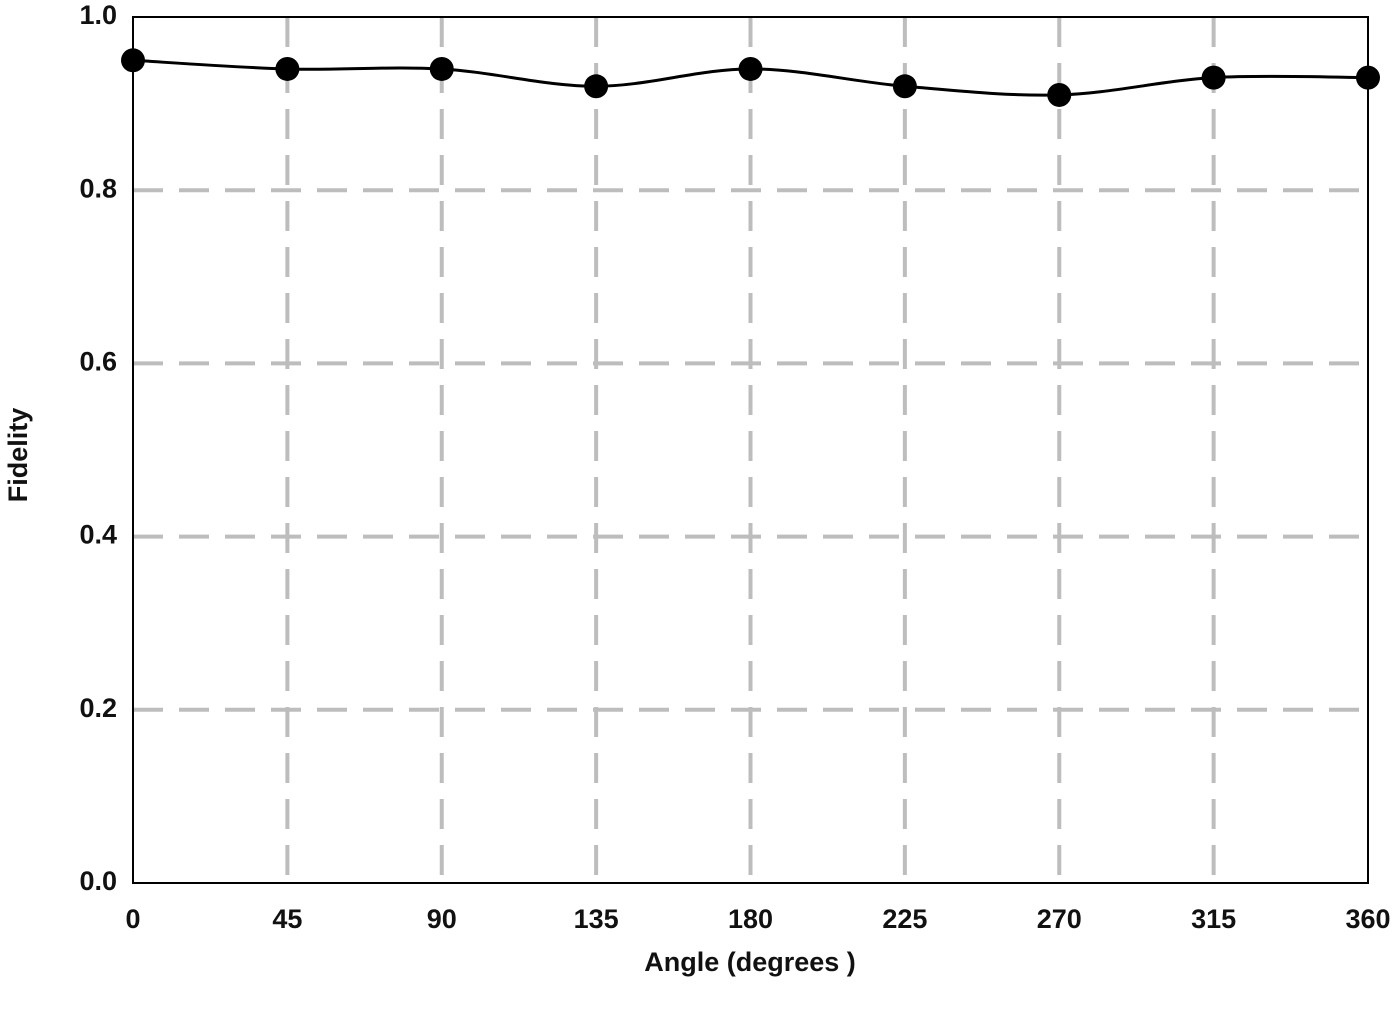  What do you see at coordinates (442, 919) in the screenshot?
I see `x-tick-label: 90` at bounding box center [442, 919].